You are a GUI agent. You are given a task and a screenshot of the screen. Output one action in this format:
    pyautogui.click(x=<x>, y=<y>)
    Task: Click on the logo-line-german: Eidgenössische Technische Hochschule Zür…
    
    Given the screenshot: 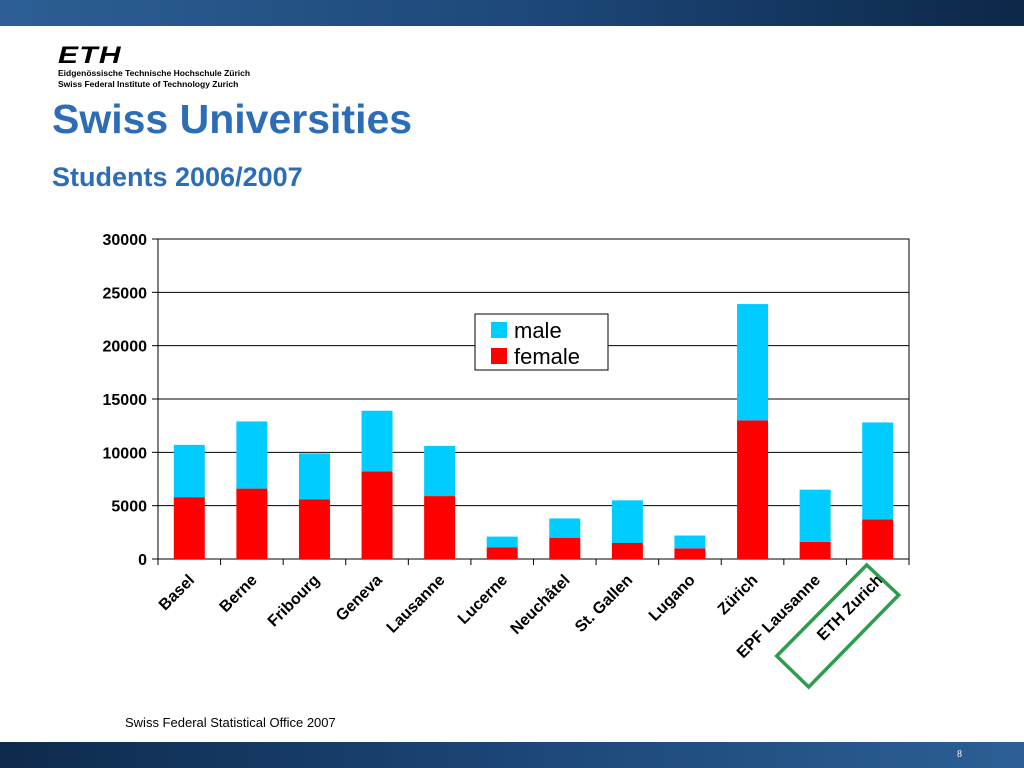 What is the action you would take?
    pyautogui.click(x=154, y=73)
    